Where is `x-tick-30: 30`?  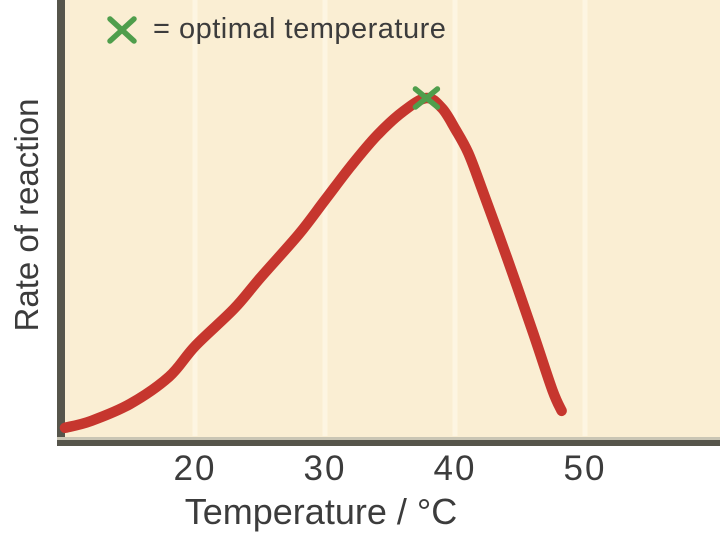 x-tick-30: 30 is located at coordinates (325, 468).